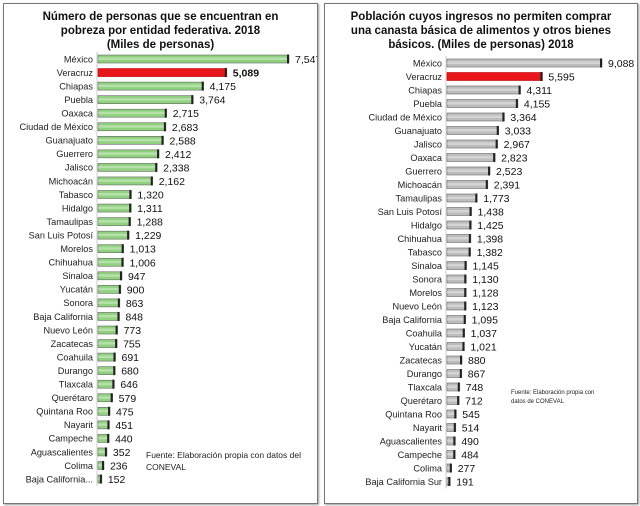 The width and height of the screenshot is (640, 506). Describe the element at coordinates (68, 330) in the screenshot. I see `category-label: Nuevo León` at that location.